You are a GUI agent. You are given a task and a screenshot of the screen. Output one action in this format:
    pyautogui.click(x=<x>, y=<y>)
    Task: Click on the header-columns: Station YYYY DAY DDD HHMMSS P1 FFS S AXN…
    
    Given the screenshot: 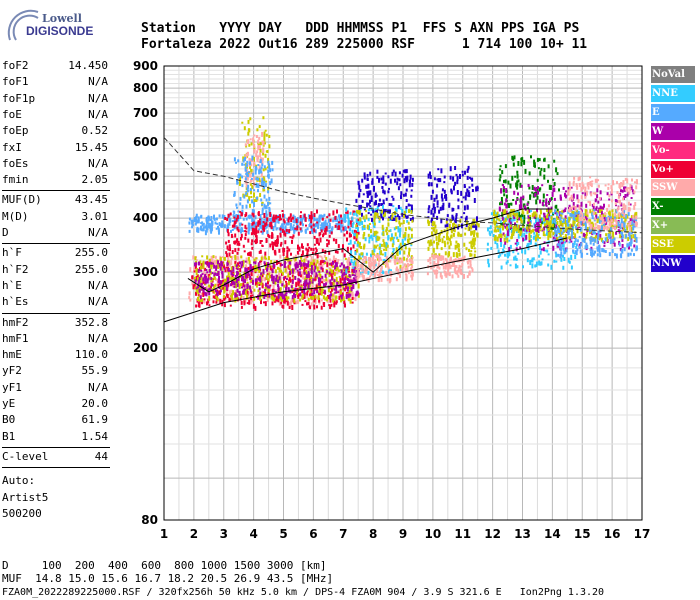 What is the action you would take?
    pyautogui.click(x=360, y=28)
    